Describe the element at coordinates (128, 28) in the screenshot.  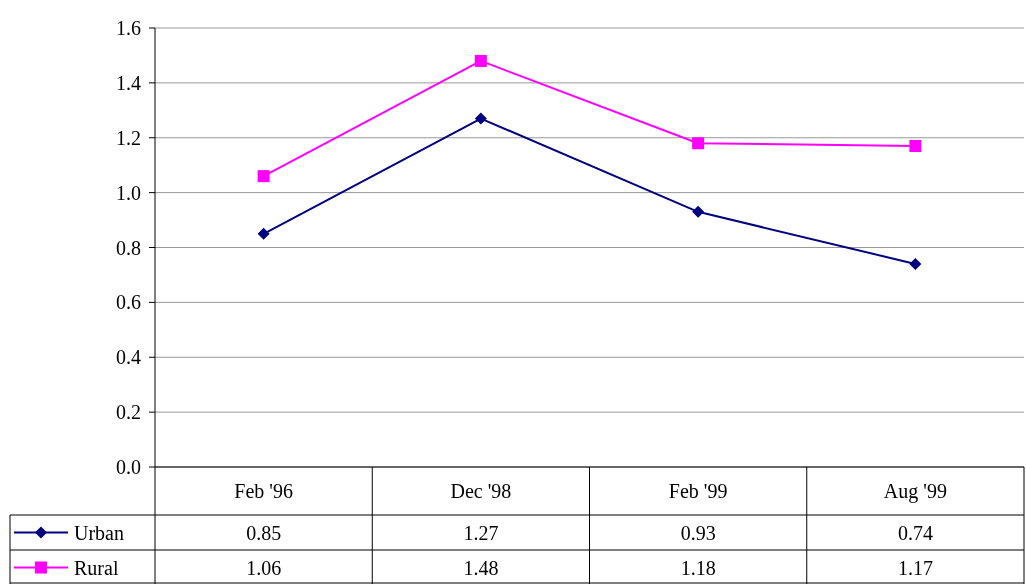
I see `y-tick-label: 1.6` at that location.